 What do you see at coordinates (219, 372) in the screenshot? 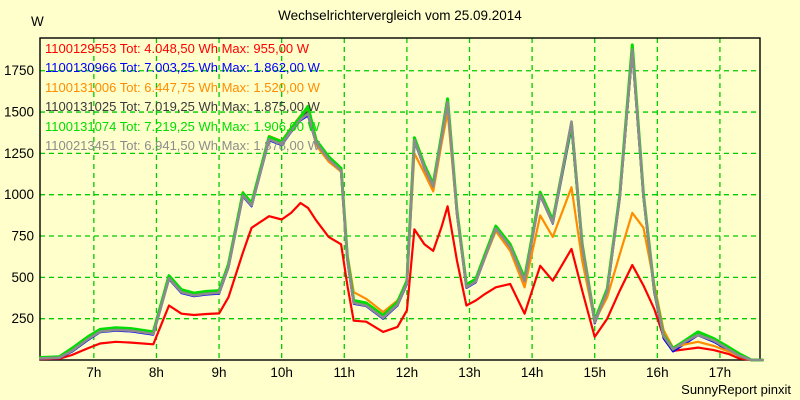
I see `x-tick-label: 9h` at bounding box center [219, 372].